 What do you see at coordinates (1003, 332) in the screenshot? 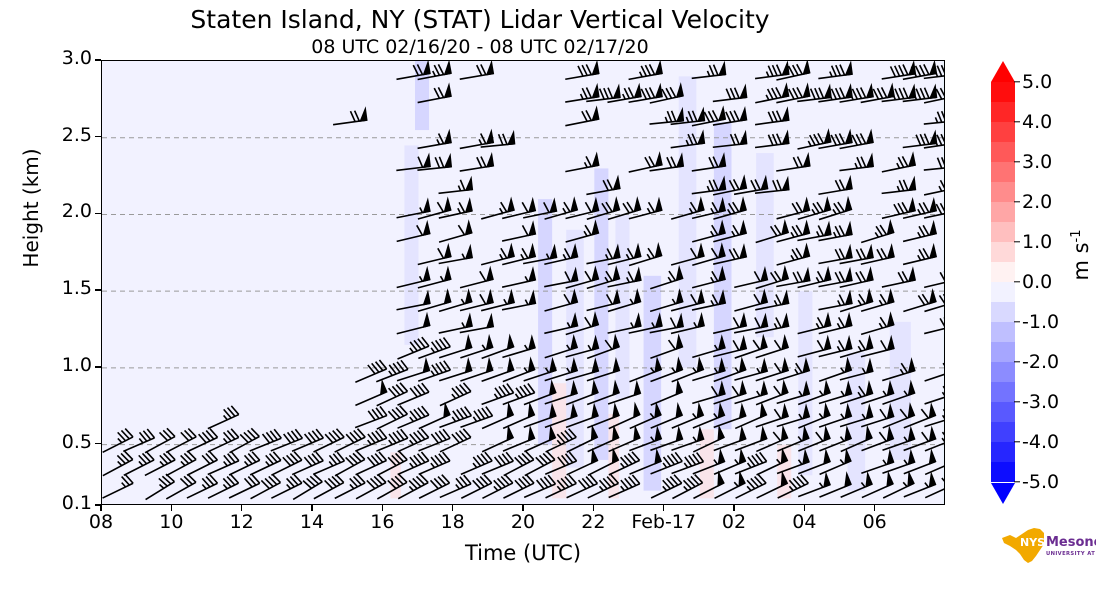
I see `colorbar-segment` at bounding box center [1003, 332].